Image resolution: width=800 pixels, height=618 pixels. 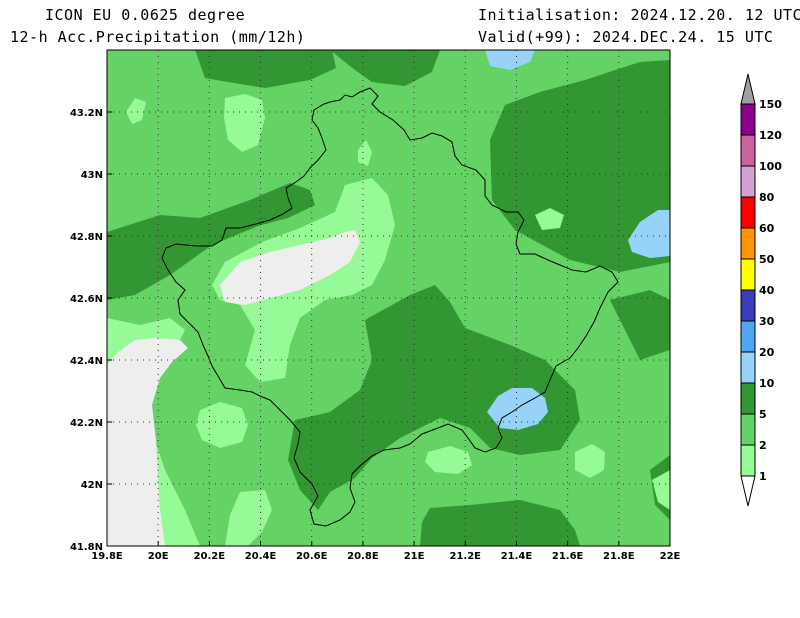 I want to click on legend-level-label: 150, so click(x=770, y=104).